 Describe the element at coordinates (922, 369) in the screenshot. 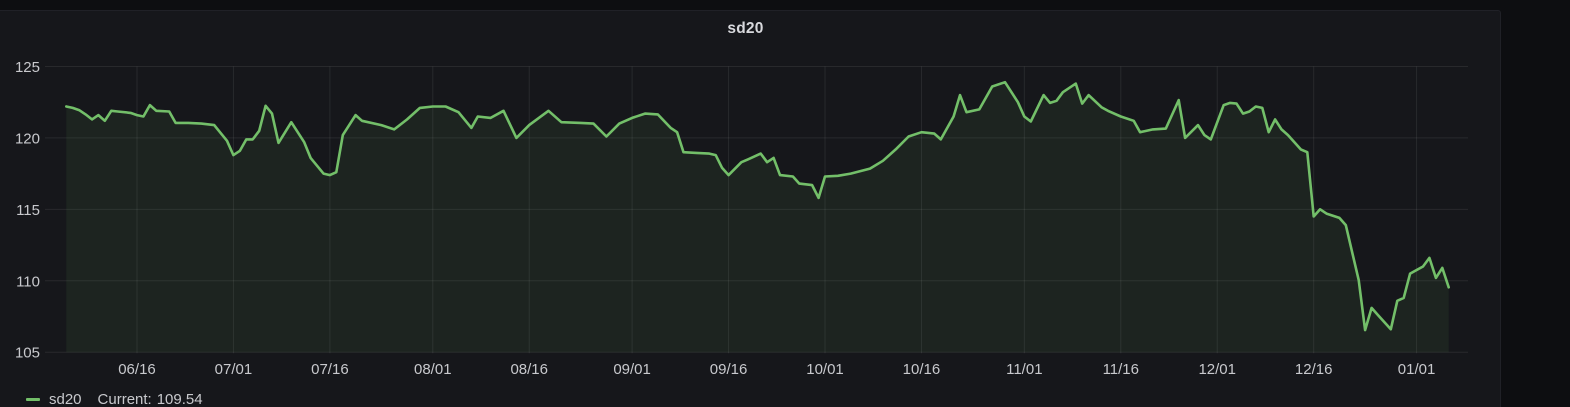

I see `x-axis-tick-label: 10/16` at that location.